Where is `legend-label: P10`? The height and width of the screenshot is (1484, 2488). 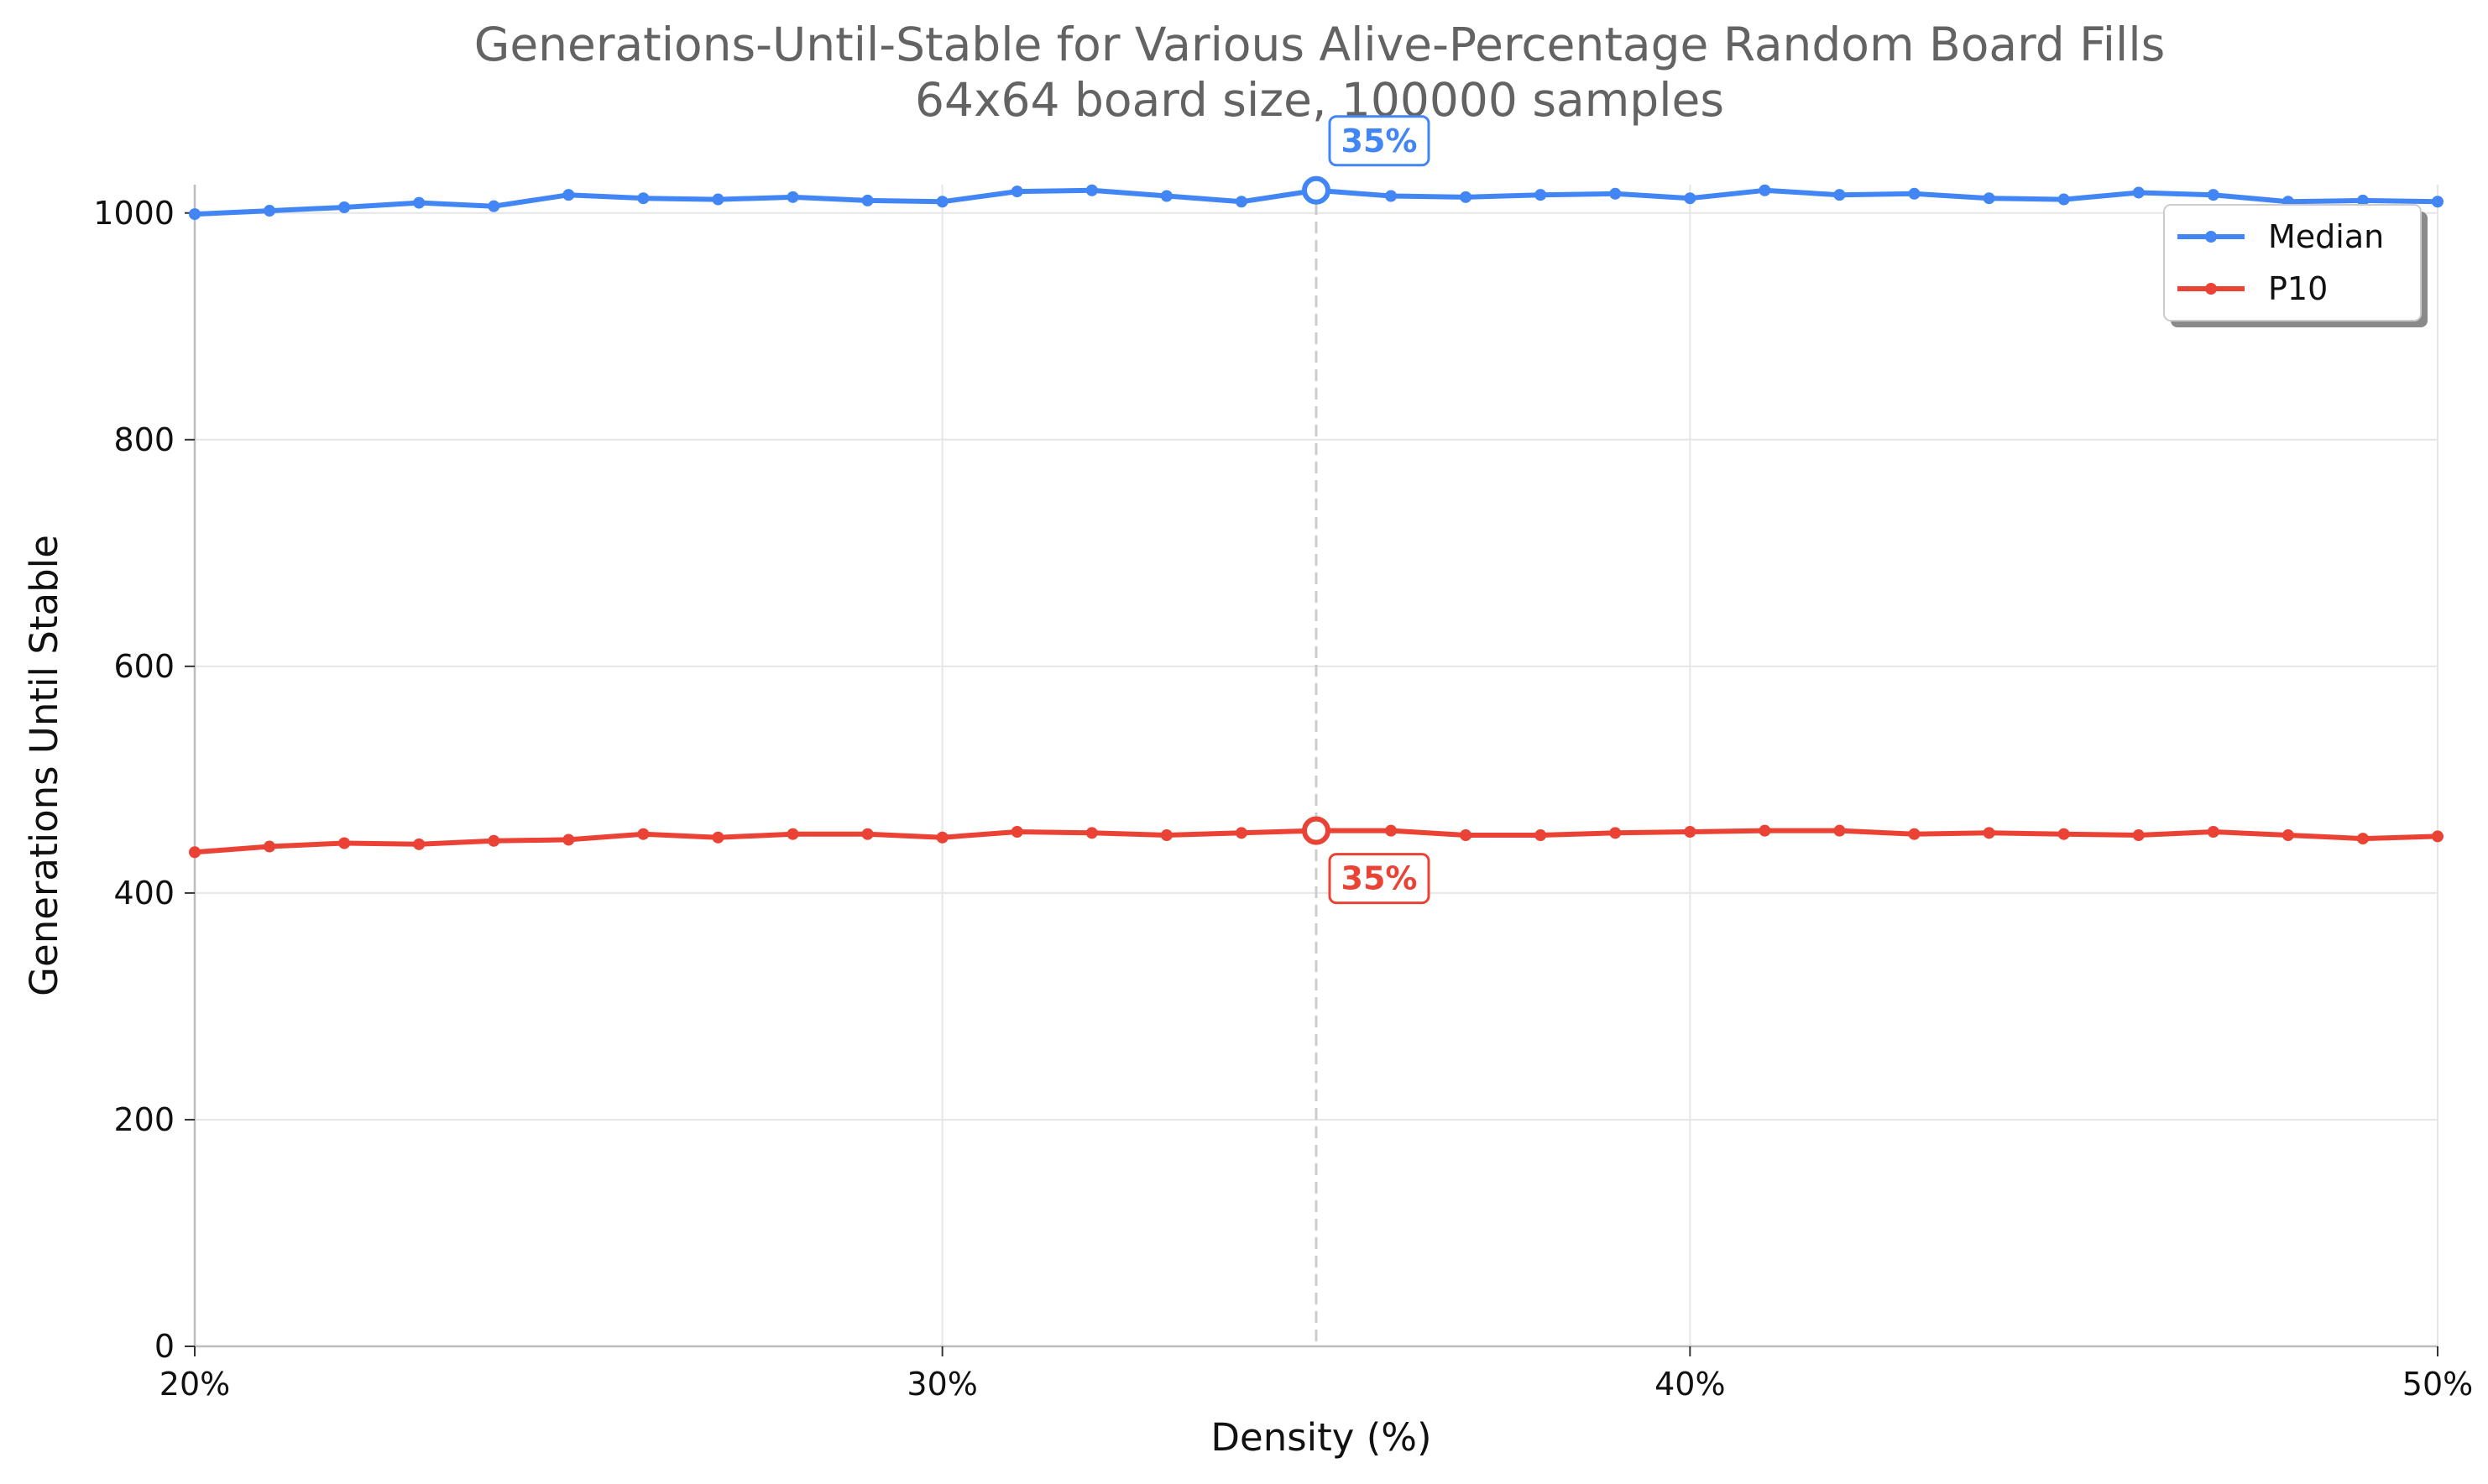 legend-label: P10 is located at coordinates (2298, 288).